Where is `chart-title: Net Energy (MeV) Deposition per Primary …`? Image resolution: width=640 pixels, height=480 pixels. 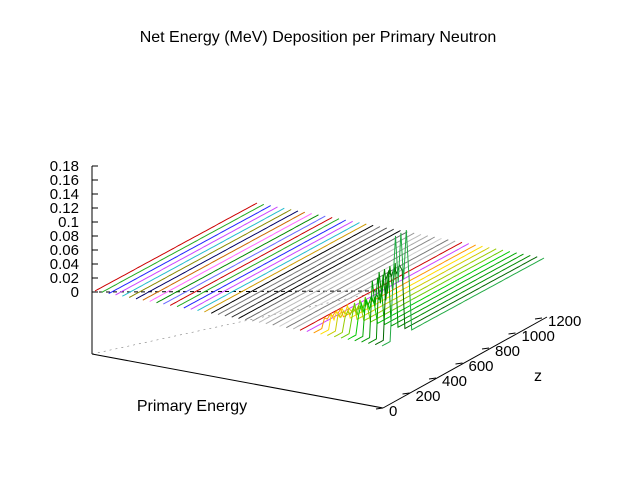 chart-title: Net Energy (MeV) Deposition per Primary … is located at coordinates (318, 37).